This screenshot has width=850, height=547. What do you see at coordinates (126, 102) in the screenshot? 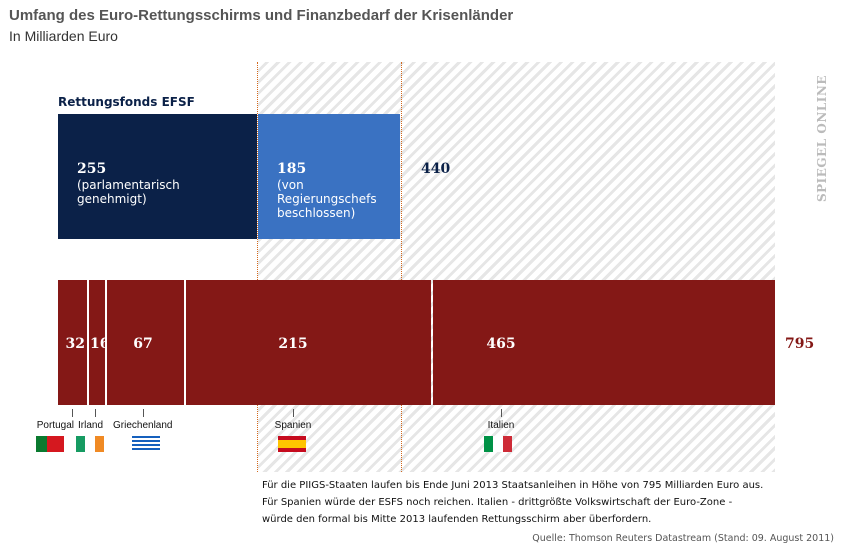
I see `efsf-label: Rettungsfonds EFSF` at bounding box center [126, 102].